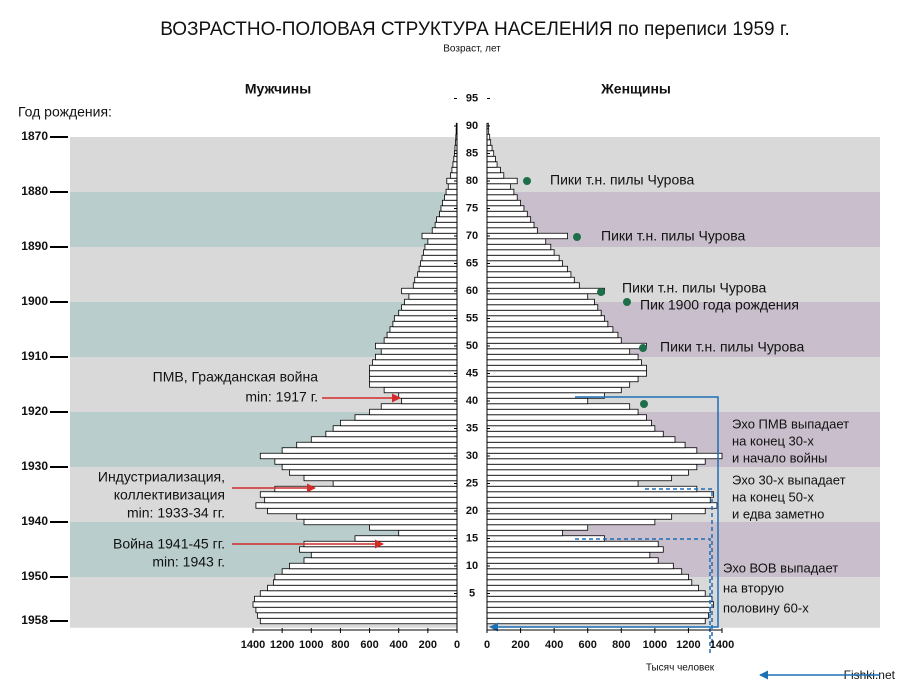  Describe the element at coordinates (472, 538) in the screenshot. I see `y-tick-label: 15` at that location.